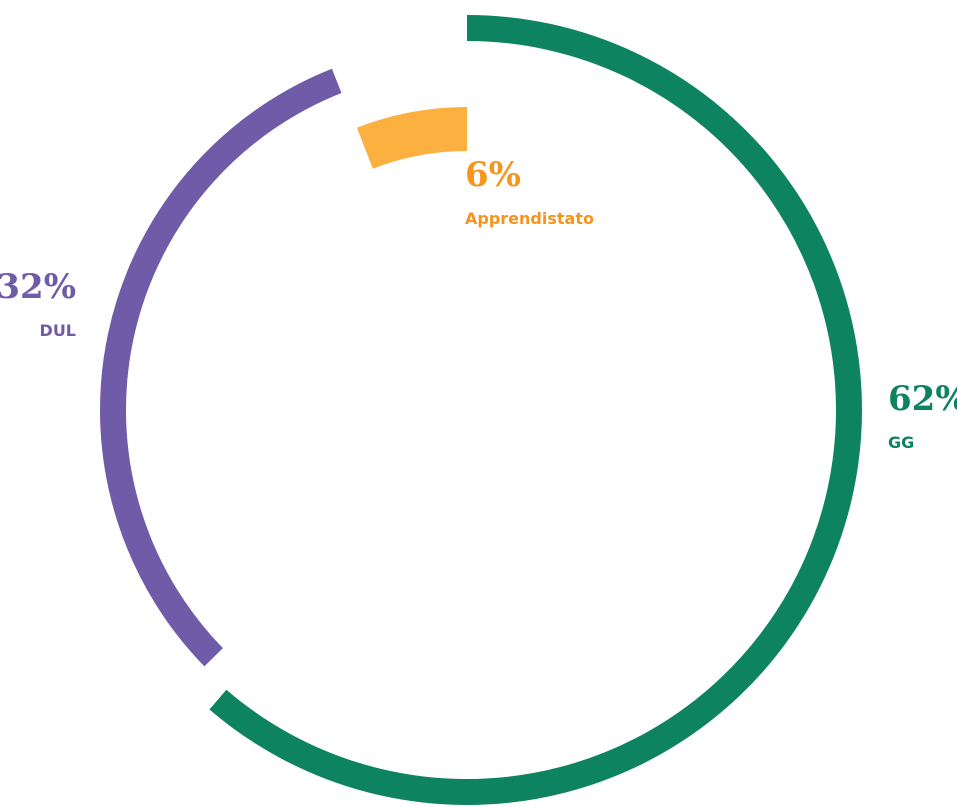  What do you see at coordinates (412, 138) in the screenshot?
I see `arc-segment` at bounding box center [412, 138].